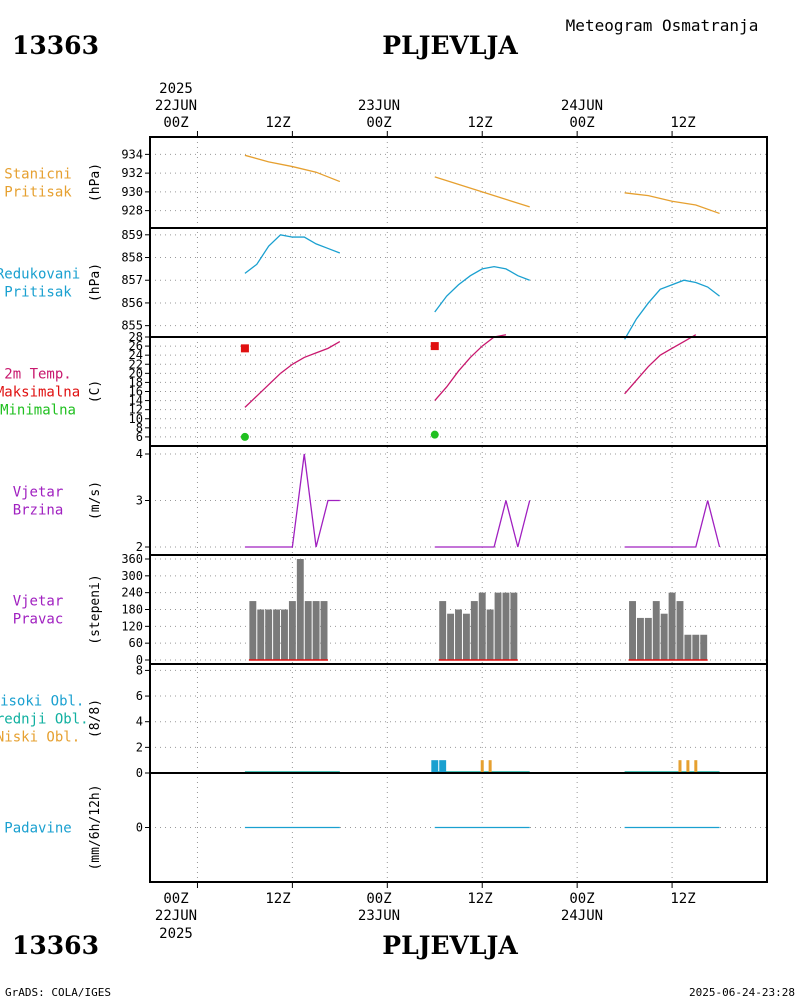 The height and width of the screenshot is (1000, 800). I want to click on temperature-ytick-label-8: 22, so click(136, 364).